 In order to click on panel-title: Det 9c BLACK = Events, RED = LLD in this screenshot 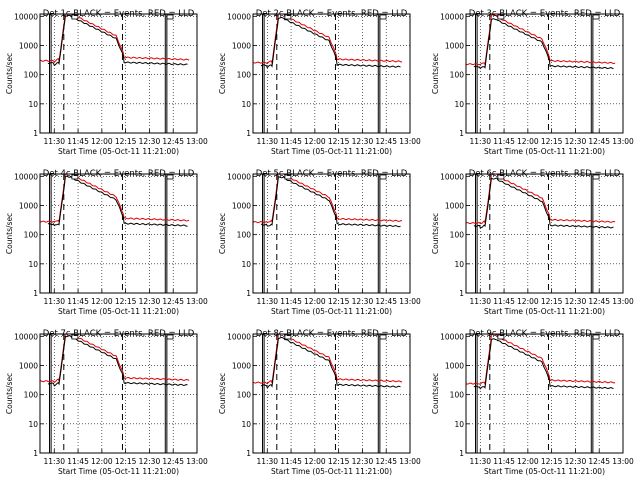, I will do `click(545, 334)`.